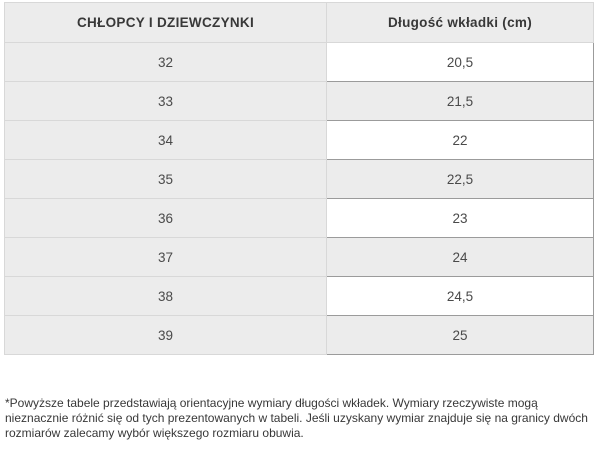 Image resolution: width=600 pixels, height=455 pixels. Describe the element at coordinates (460, 23) in the screenshot. I see `header-length-column: Długość wkładki (cm)` at that location.